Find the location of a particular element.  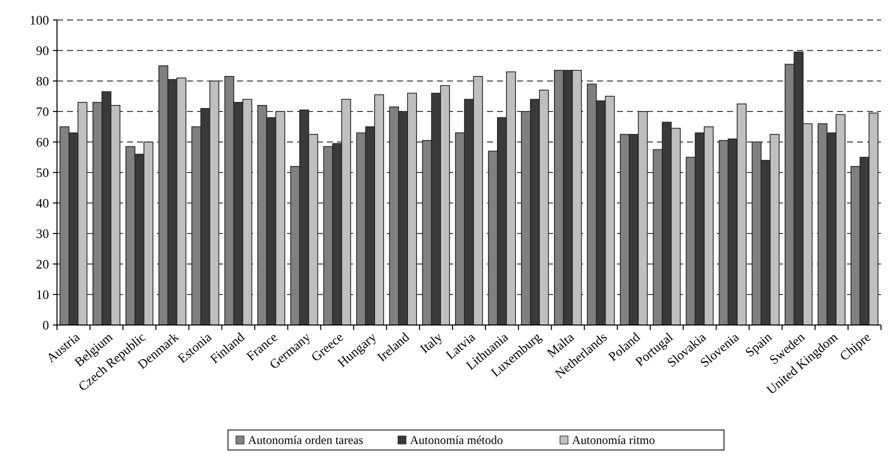

y-tick-label: 30 is located at coordinates (42, 234).